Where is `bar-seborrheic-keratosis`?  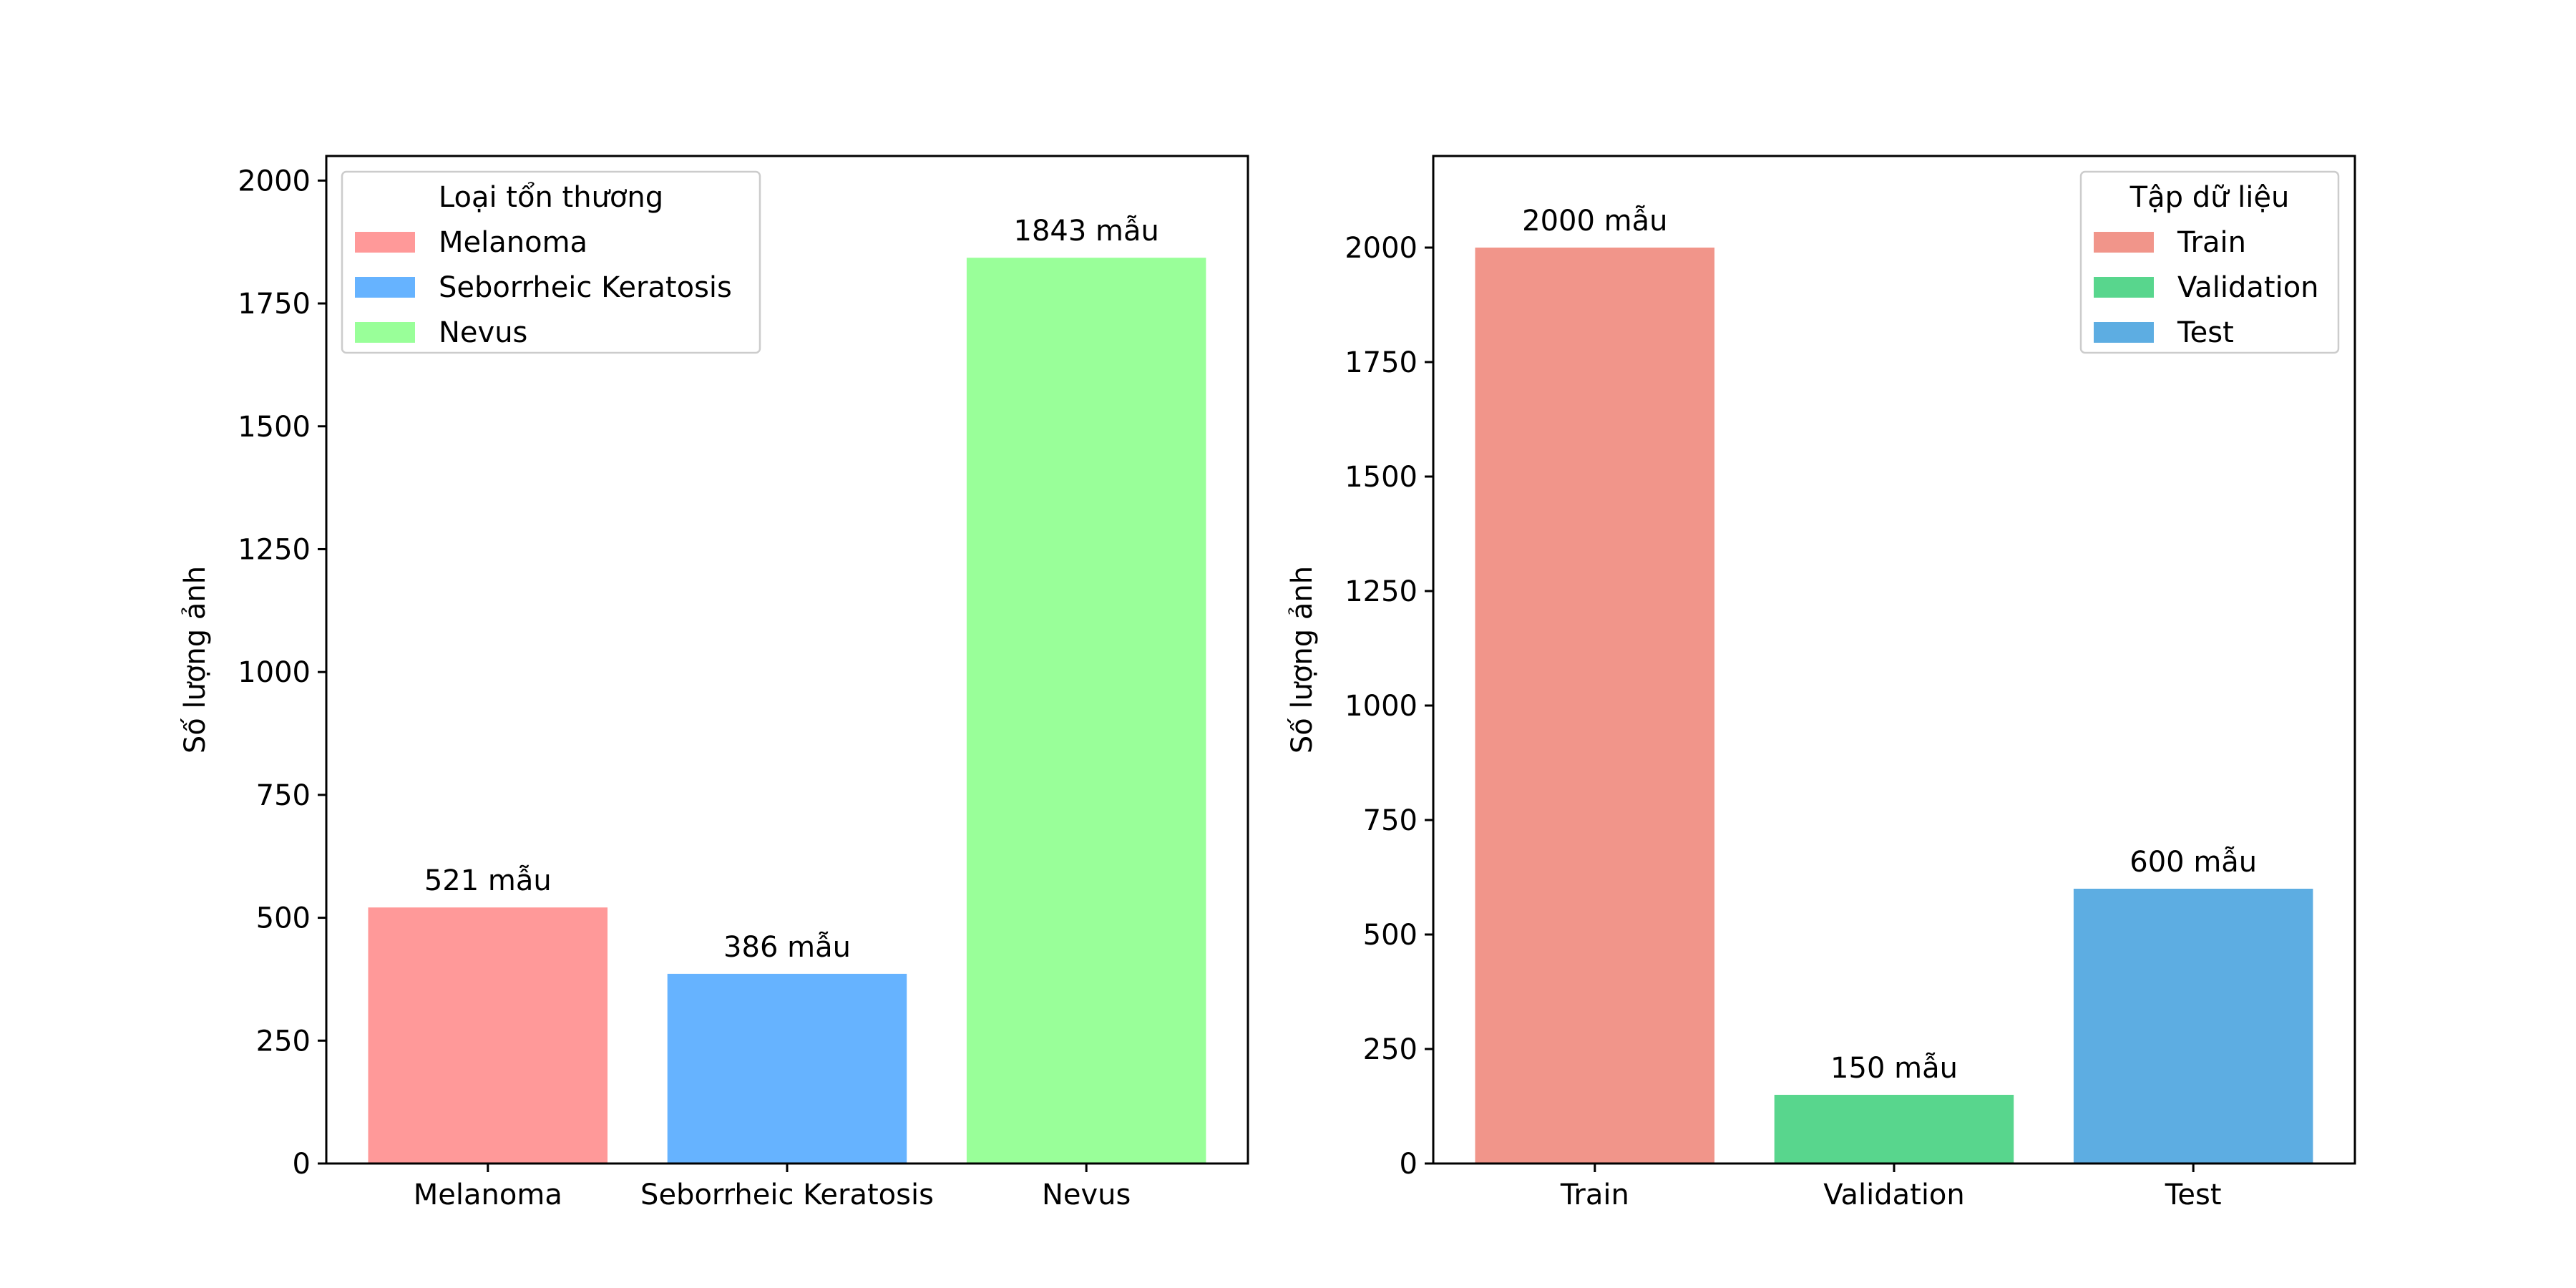 bar-seborrheic-keratosis is located at coordinates (787, 1068).